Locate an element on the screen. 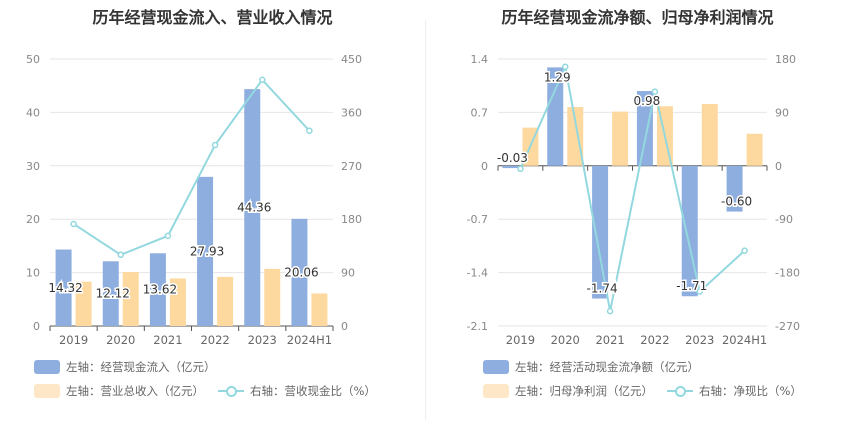 The image size is (850, 437). legend-item-revenue: 左轴：营业总收入（亿元） is located at coordinates (119, 391).